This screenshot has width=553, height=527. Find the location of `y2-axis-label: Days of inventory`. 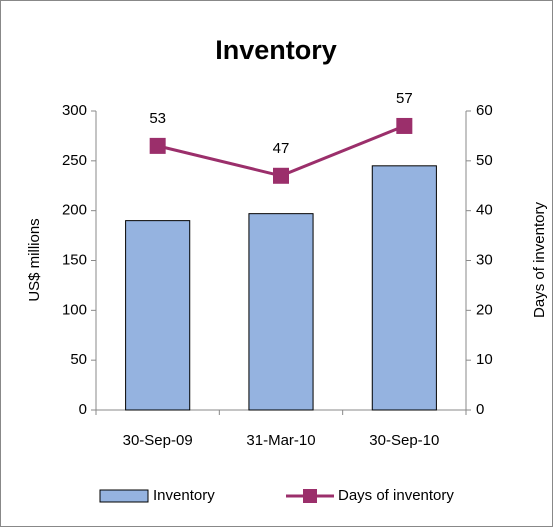

y2-axis-label: Days of inventory is located at coordinates (539, 260).